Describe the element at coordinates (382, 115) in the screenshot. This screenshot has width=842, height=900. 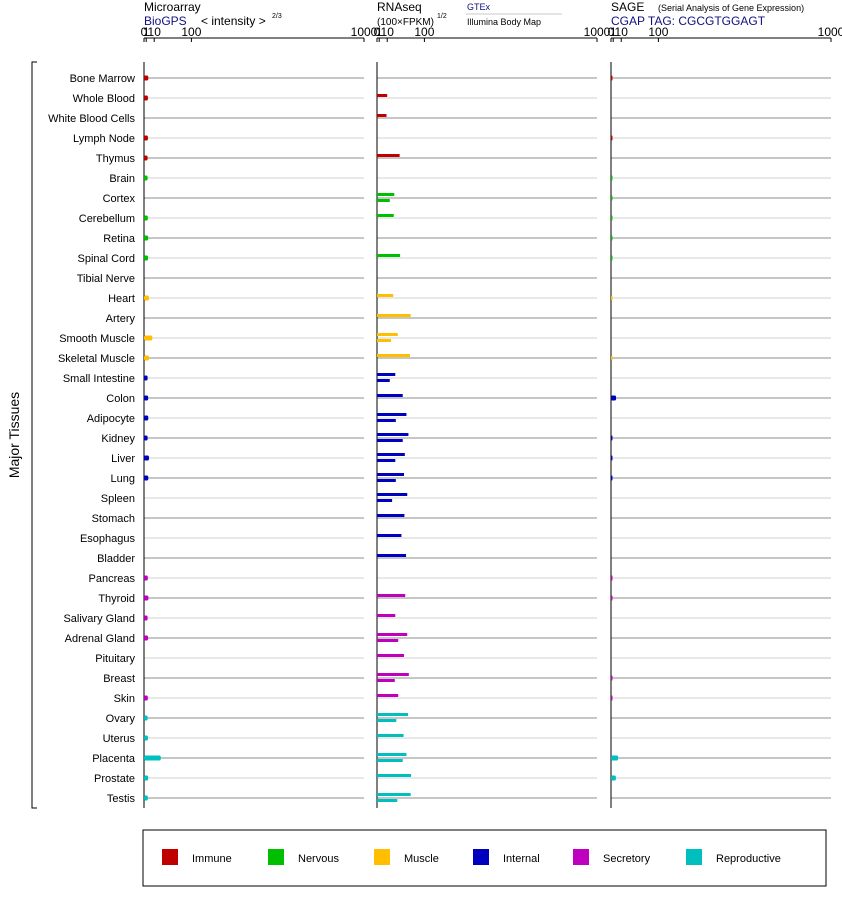
I see `bar-rnaseq-white-blood-cells` at that location.